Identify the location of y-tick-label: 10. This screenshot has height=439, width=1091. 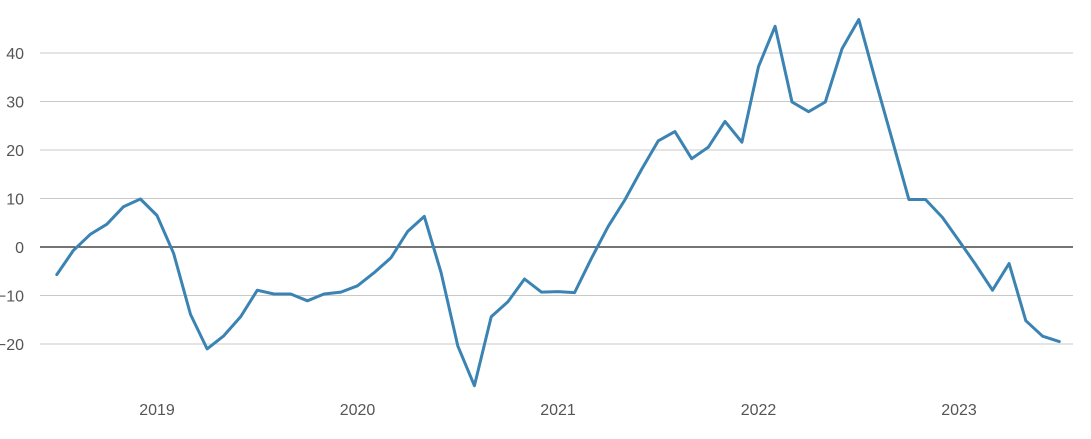
(15, 200).